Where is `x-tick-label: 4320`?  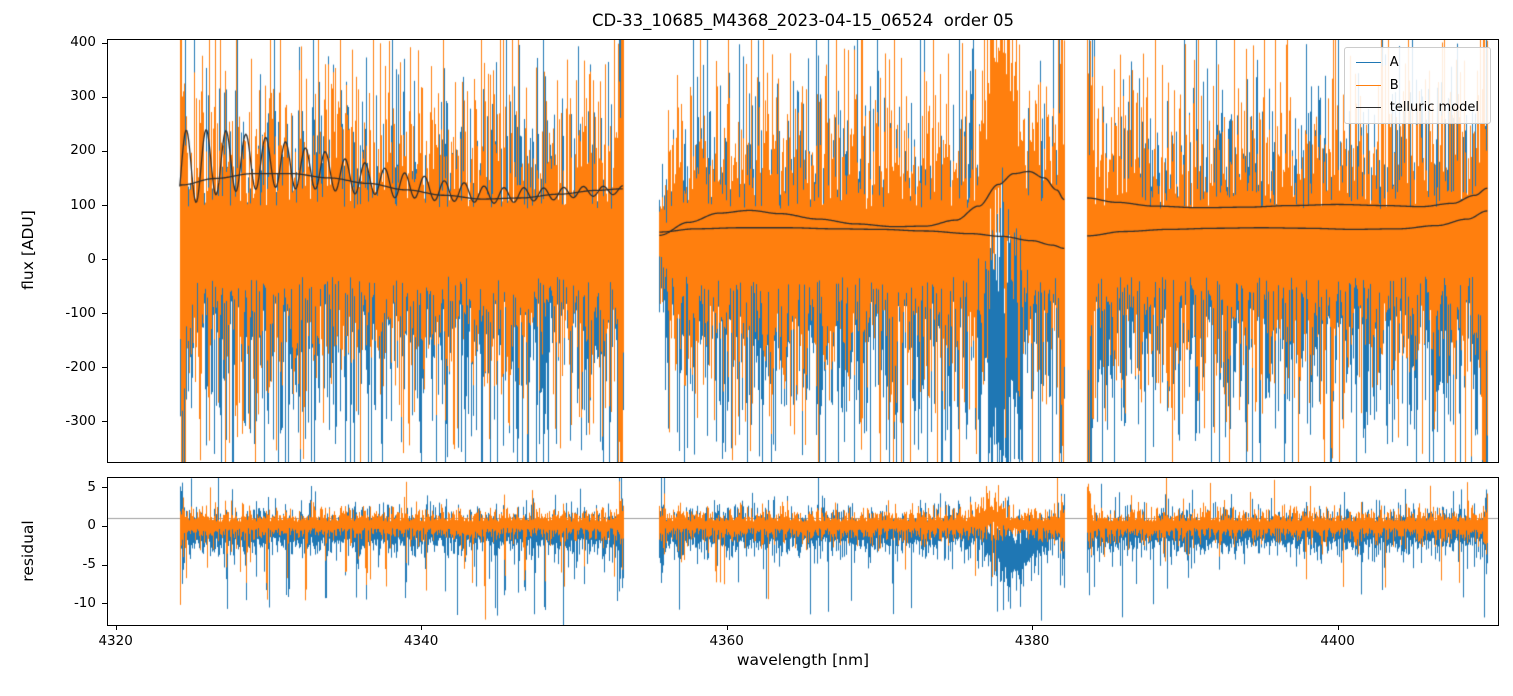
x-tick-label: 4320 is located at coordinates (115, 641).